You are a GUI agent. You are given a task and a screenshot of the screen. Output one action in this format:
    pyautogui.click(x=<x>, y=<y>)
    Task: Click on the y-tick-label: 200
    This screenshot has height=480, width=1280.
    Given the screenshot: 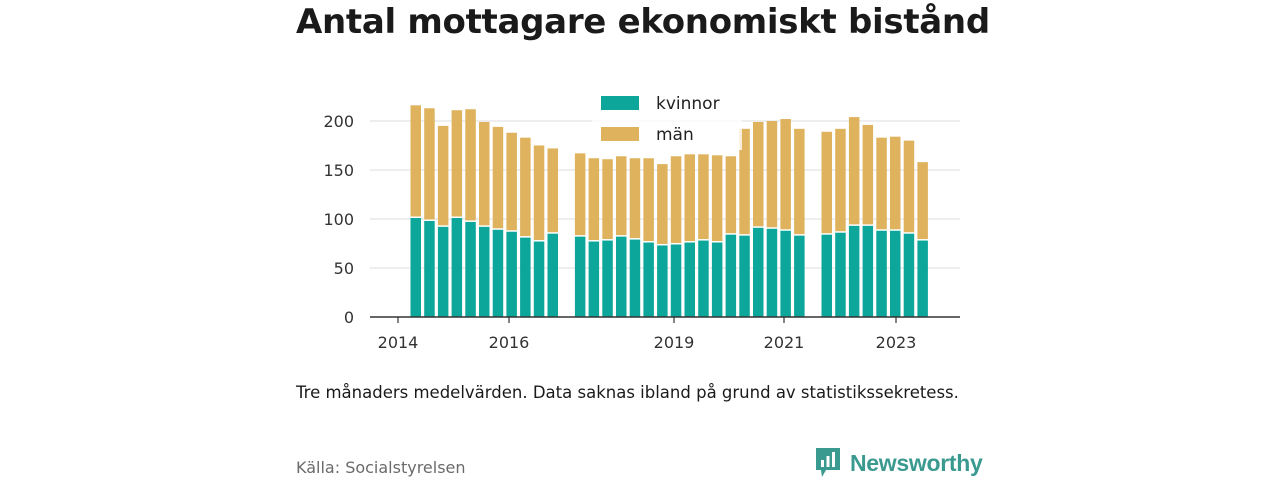 What is the action you would take?
    pyautogui.click(x=338, y=121)
    